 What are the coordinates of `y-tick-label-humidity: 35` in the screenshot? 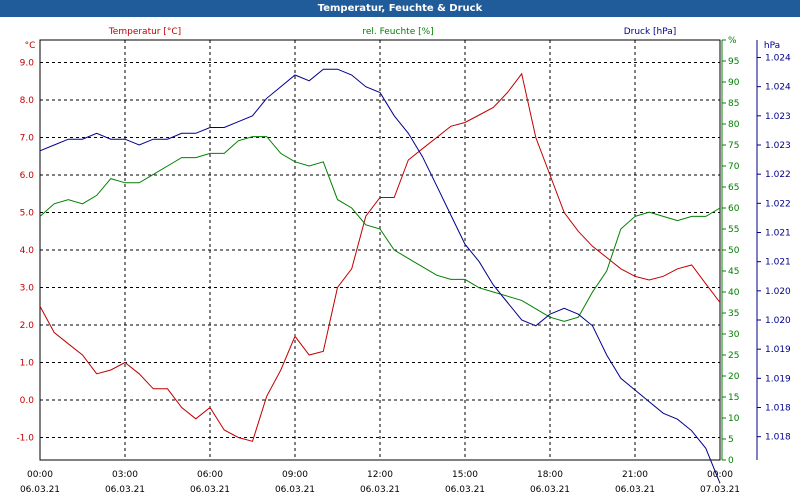 It's located at (733, 314).